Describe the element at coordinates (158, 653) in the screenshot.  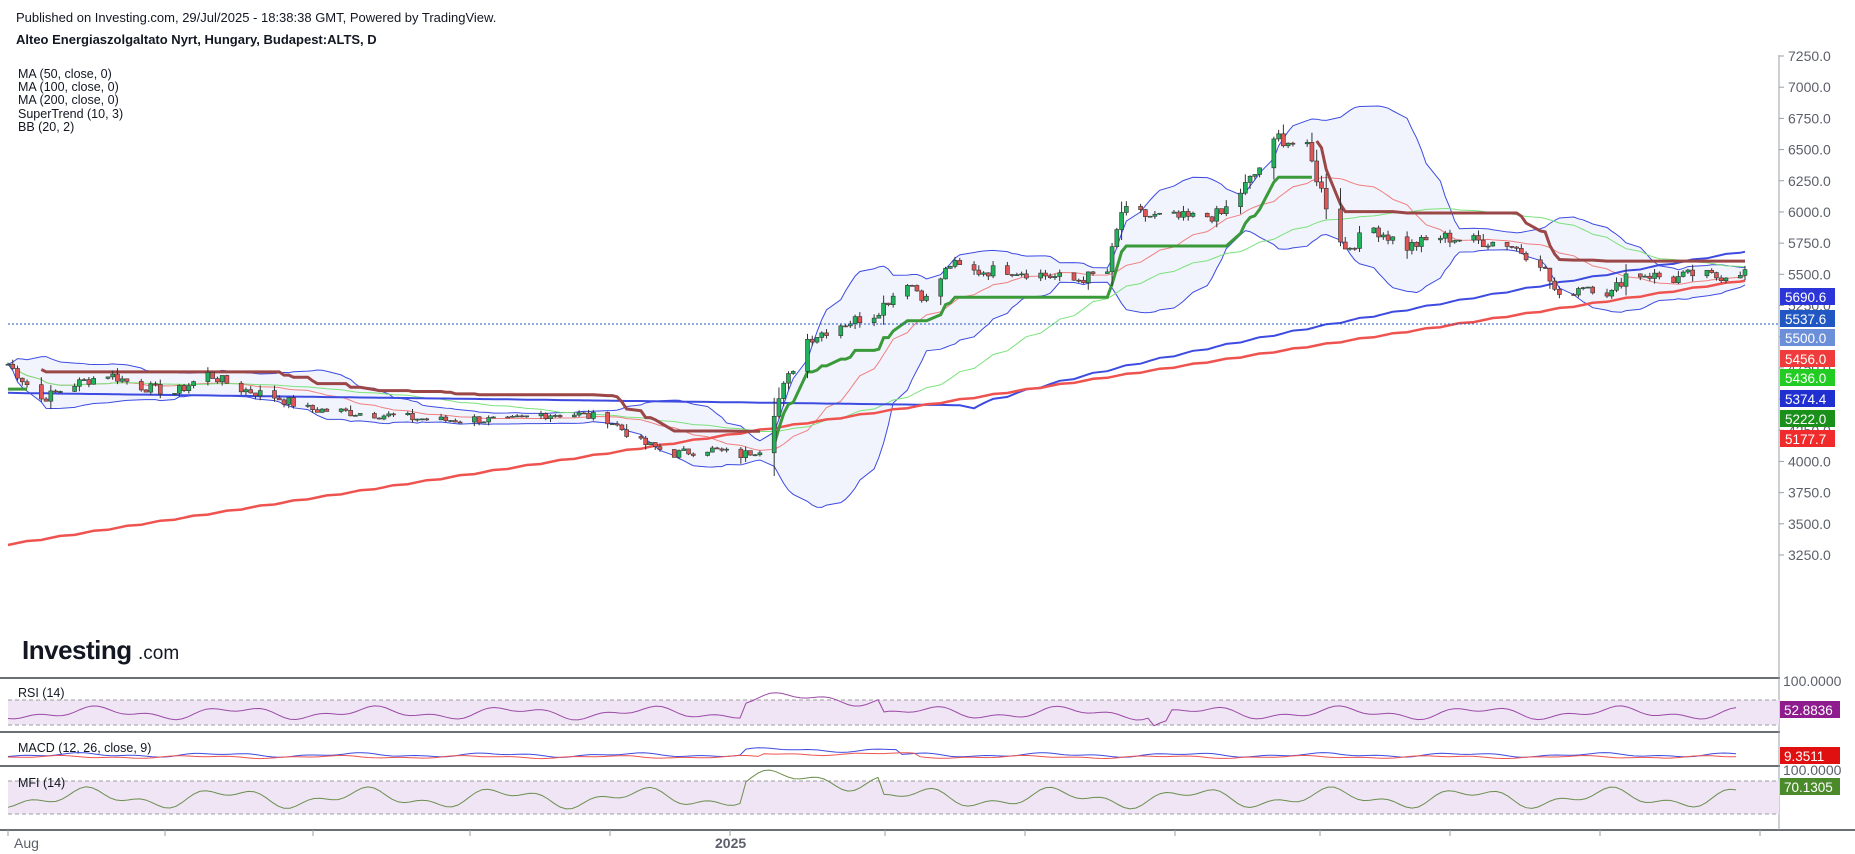
I see `logo-suffix: .com` at that location.